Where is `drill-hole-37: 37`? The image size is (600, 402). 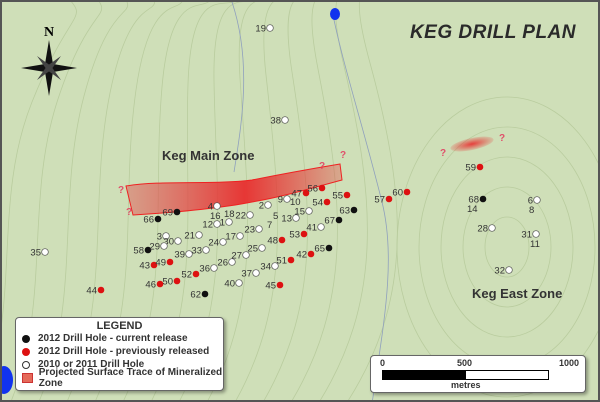
drill-hole-37: 37 is located at coordinates (250, 274).